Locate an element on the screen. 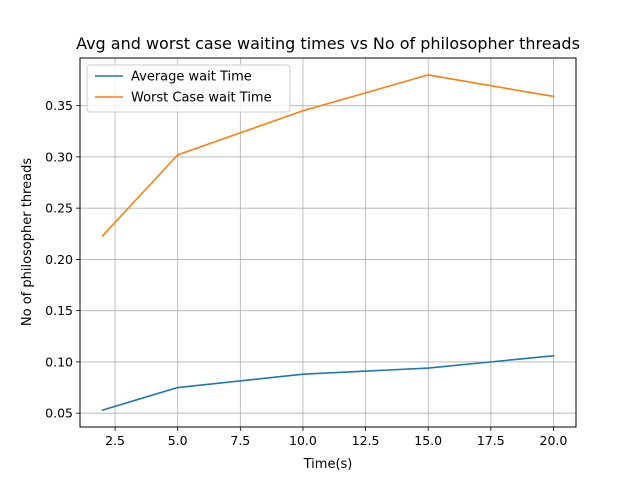 The image size is (640, 480). y-tick-label: 0.10 is located at coordinates (59, 361).